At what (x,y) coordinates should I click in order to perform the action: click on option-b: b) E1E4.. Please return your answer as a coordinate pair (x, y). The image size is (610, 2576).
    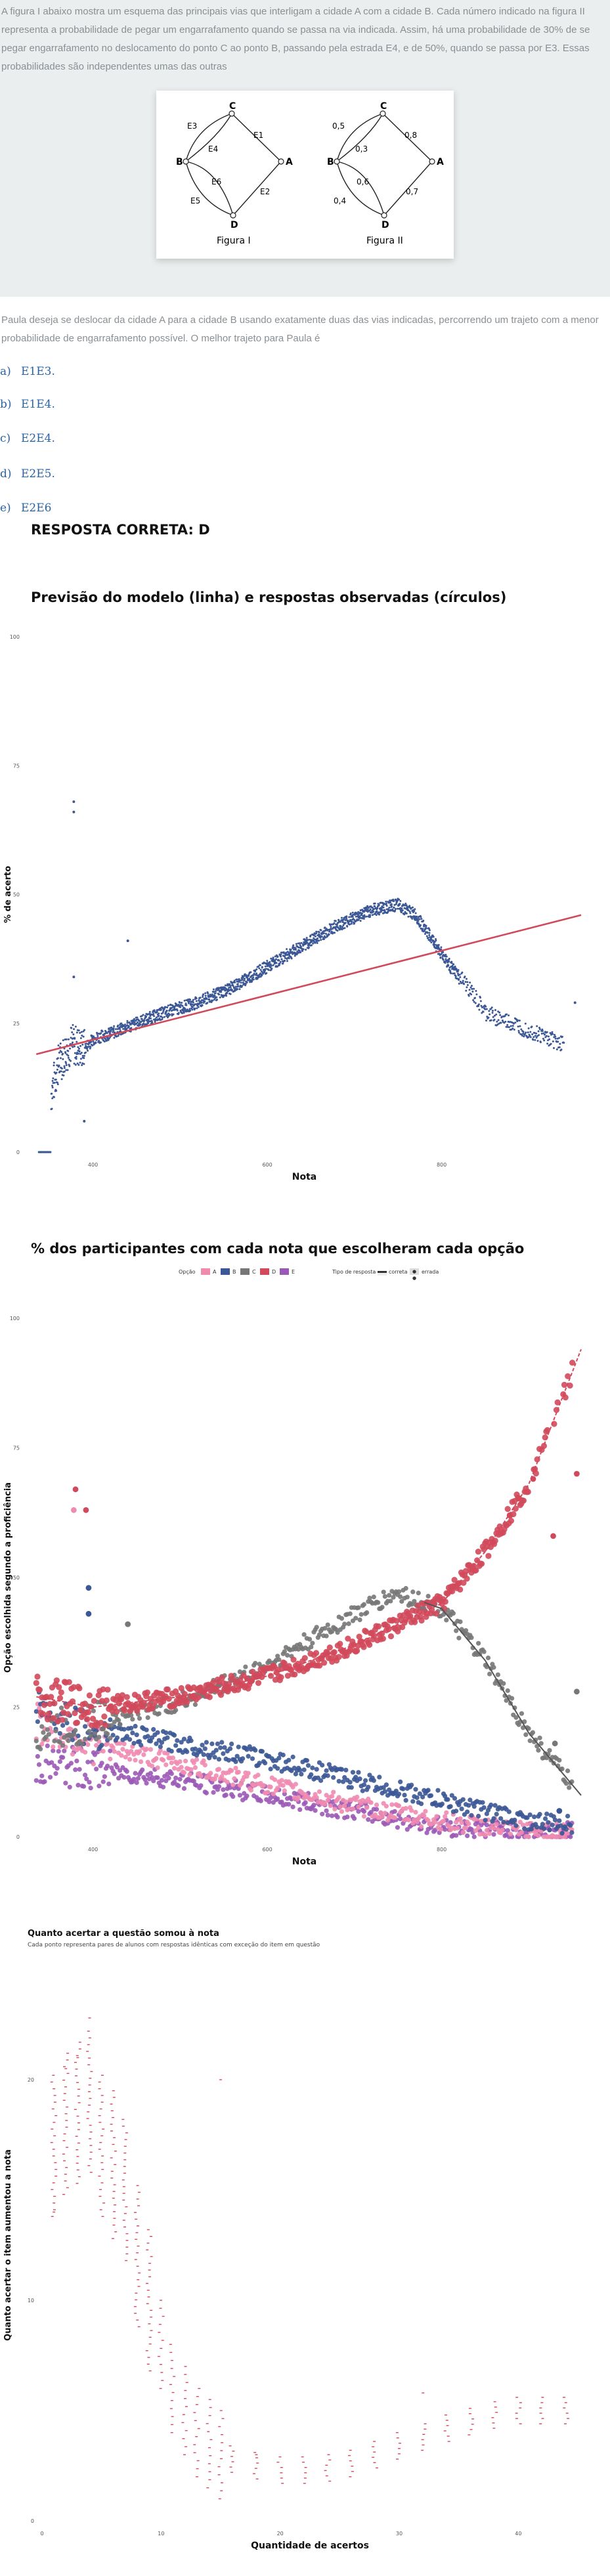
    Looking at the image, I should click on (27, 404).